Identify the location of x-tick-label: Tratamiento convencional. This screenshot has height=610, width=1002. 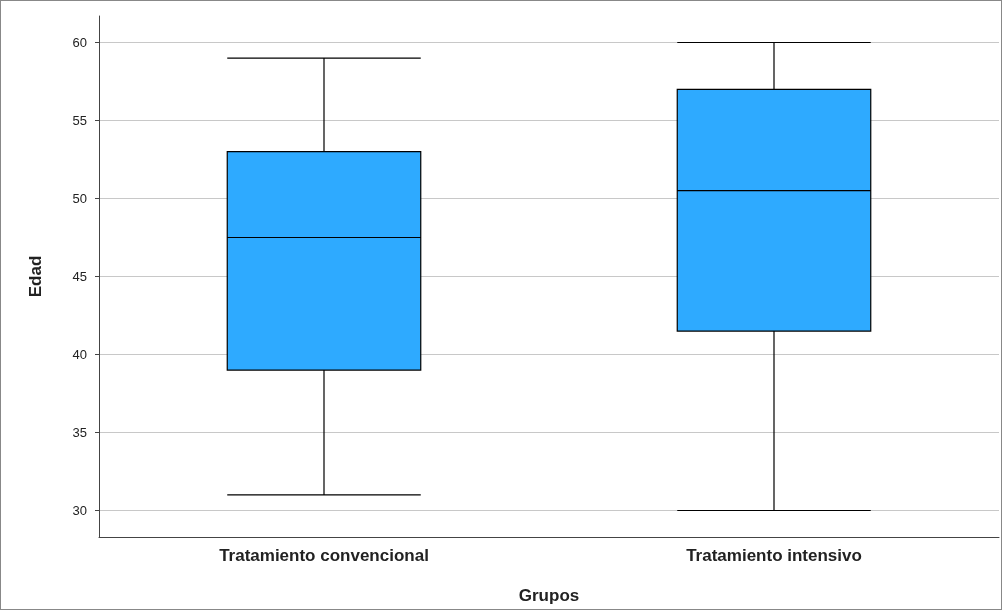
(324, 555).